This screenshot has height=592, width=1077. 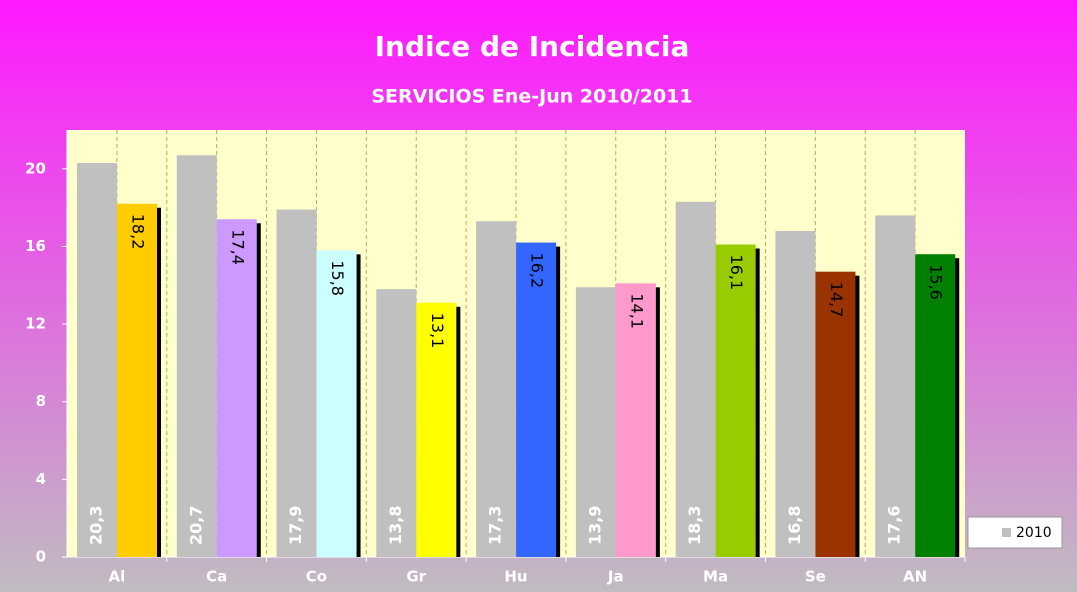 What do you see at coordinates (537, 271) in the screenshot?
I see `data-label: 16,2` at bounding box center [537, 271].